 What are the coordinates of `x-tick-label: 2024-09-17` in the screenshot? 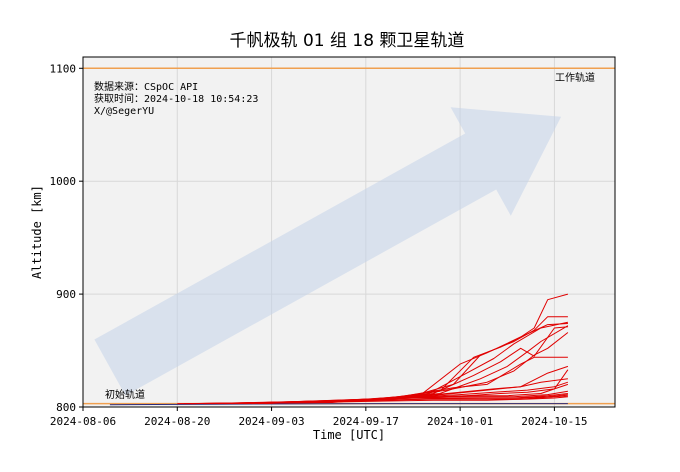 It's located at (366, 421).